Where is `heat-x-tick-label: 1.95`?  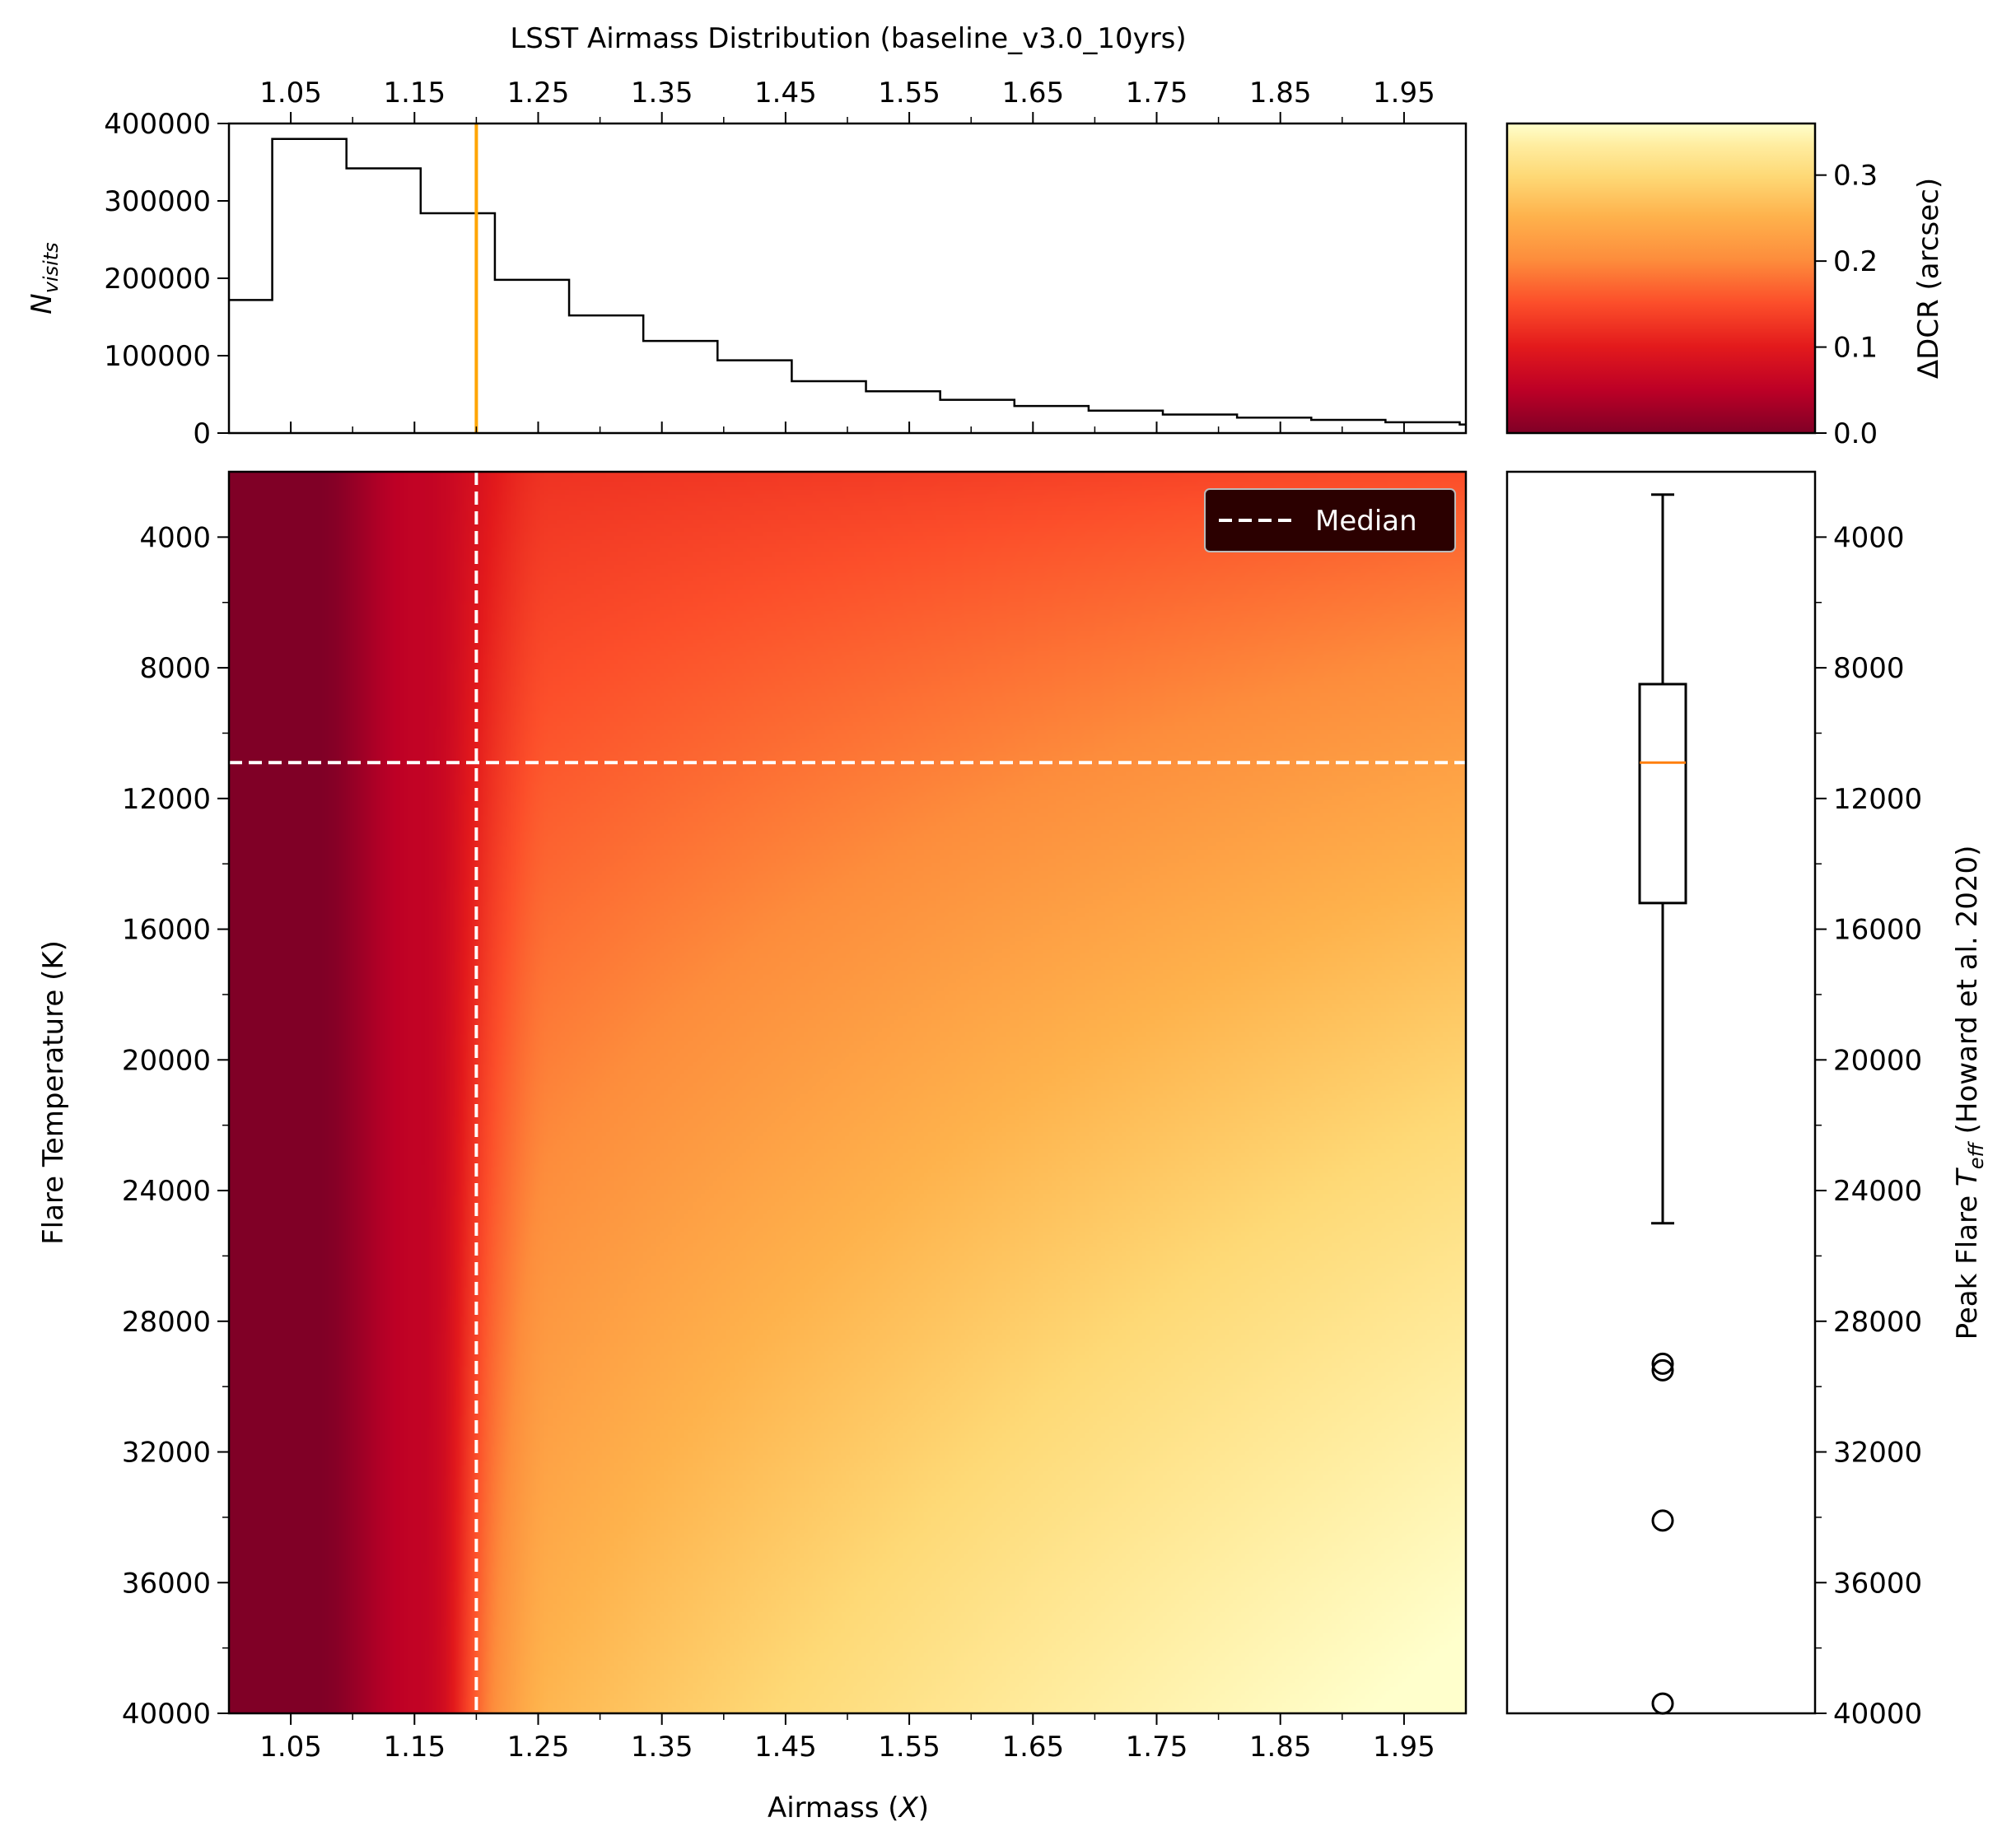
heat-x-tick-label: 1.95 is located at coordinates (1404, 1747).